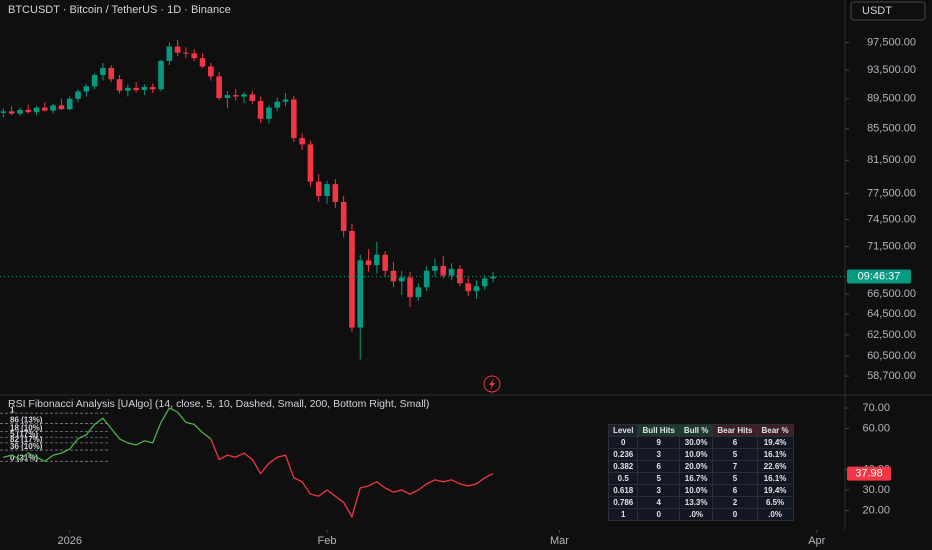  Describe the element at coordinates (327, 541) in the screenshot. I see `x-tick-label: Feb` at that location.